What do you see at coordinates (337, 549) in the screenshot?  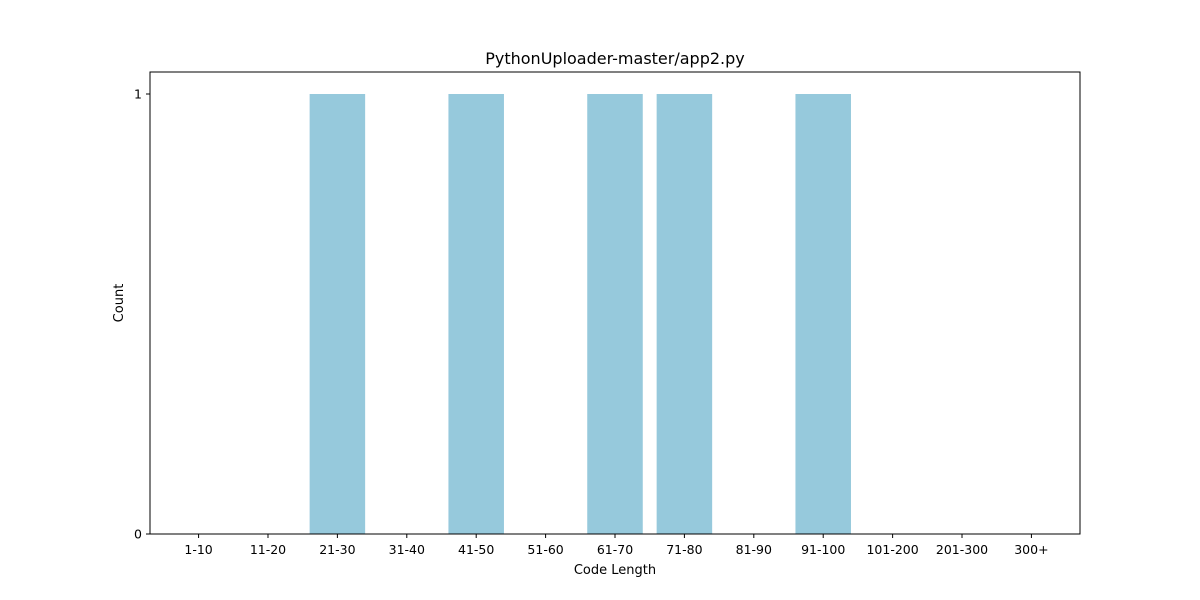 I see `x-tick-label: 21-30` at bounding box center [337, 549].